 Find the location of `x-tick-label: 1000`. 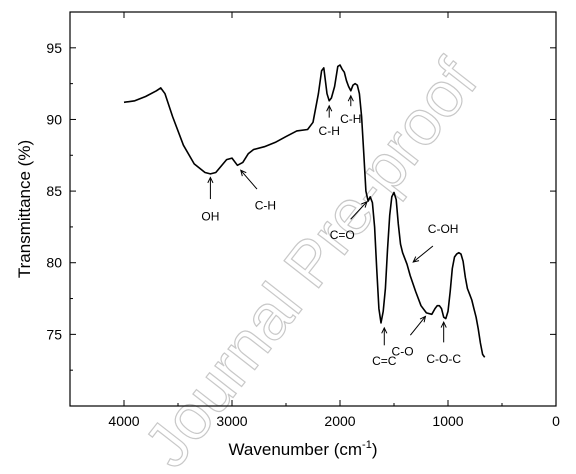

x-tick-label: 1000 is located at coordinates (447, 421).